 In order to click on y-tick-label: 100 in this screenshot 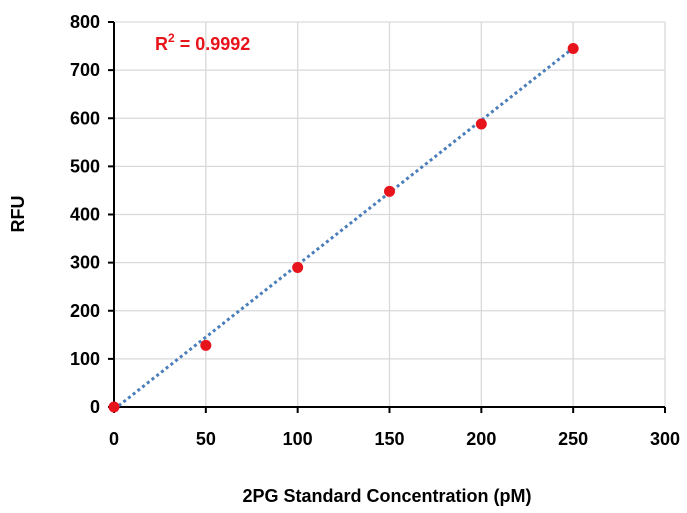, I will do `click(85, 359)`.